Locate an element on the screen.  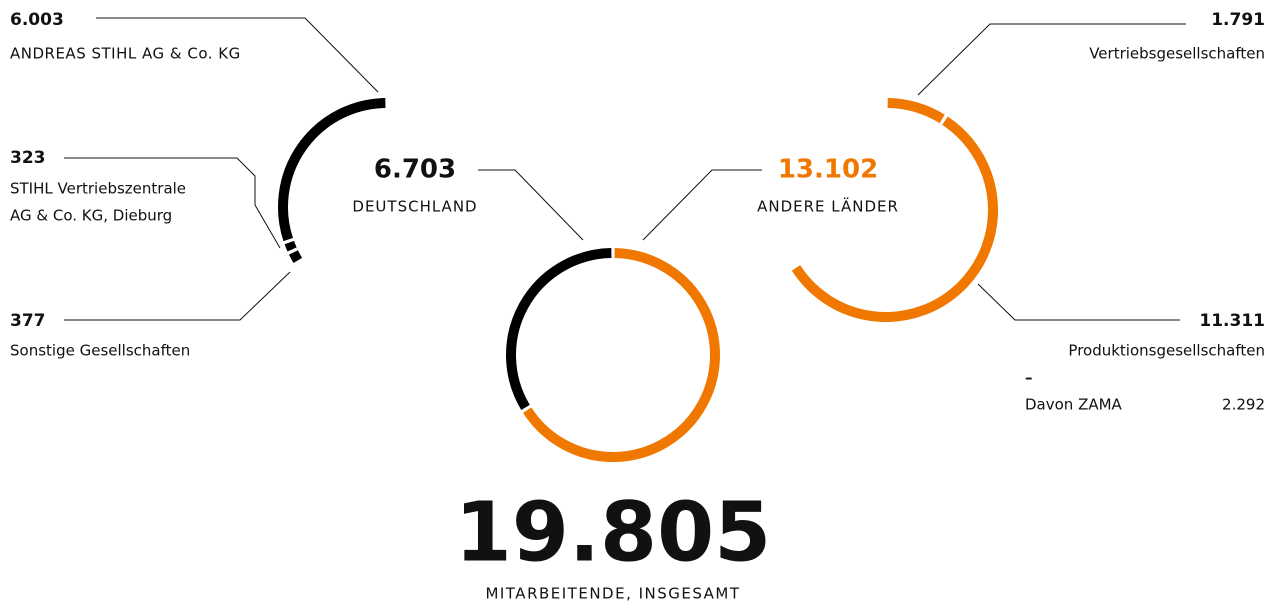
total-caption: MITARBEITENDE, INSGESAMT is located at coordinates (612, 594).